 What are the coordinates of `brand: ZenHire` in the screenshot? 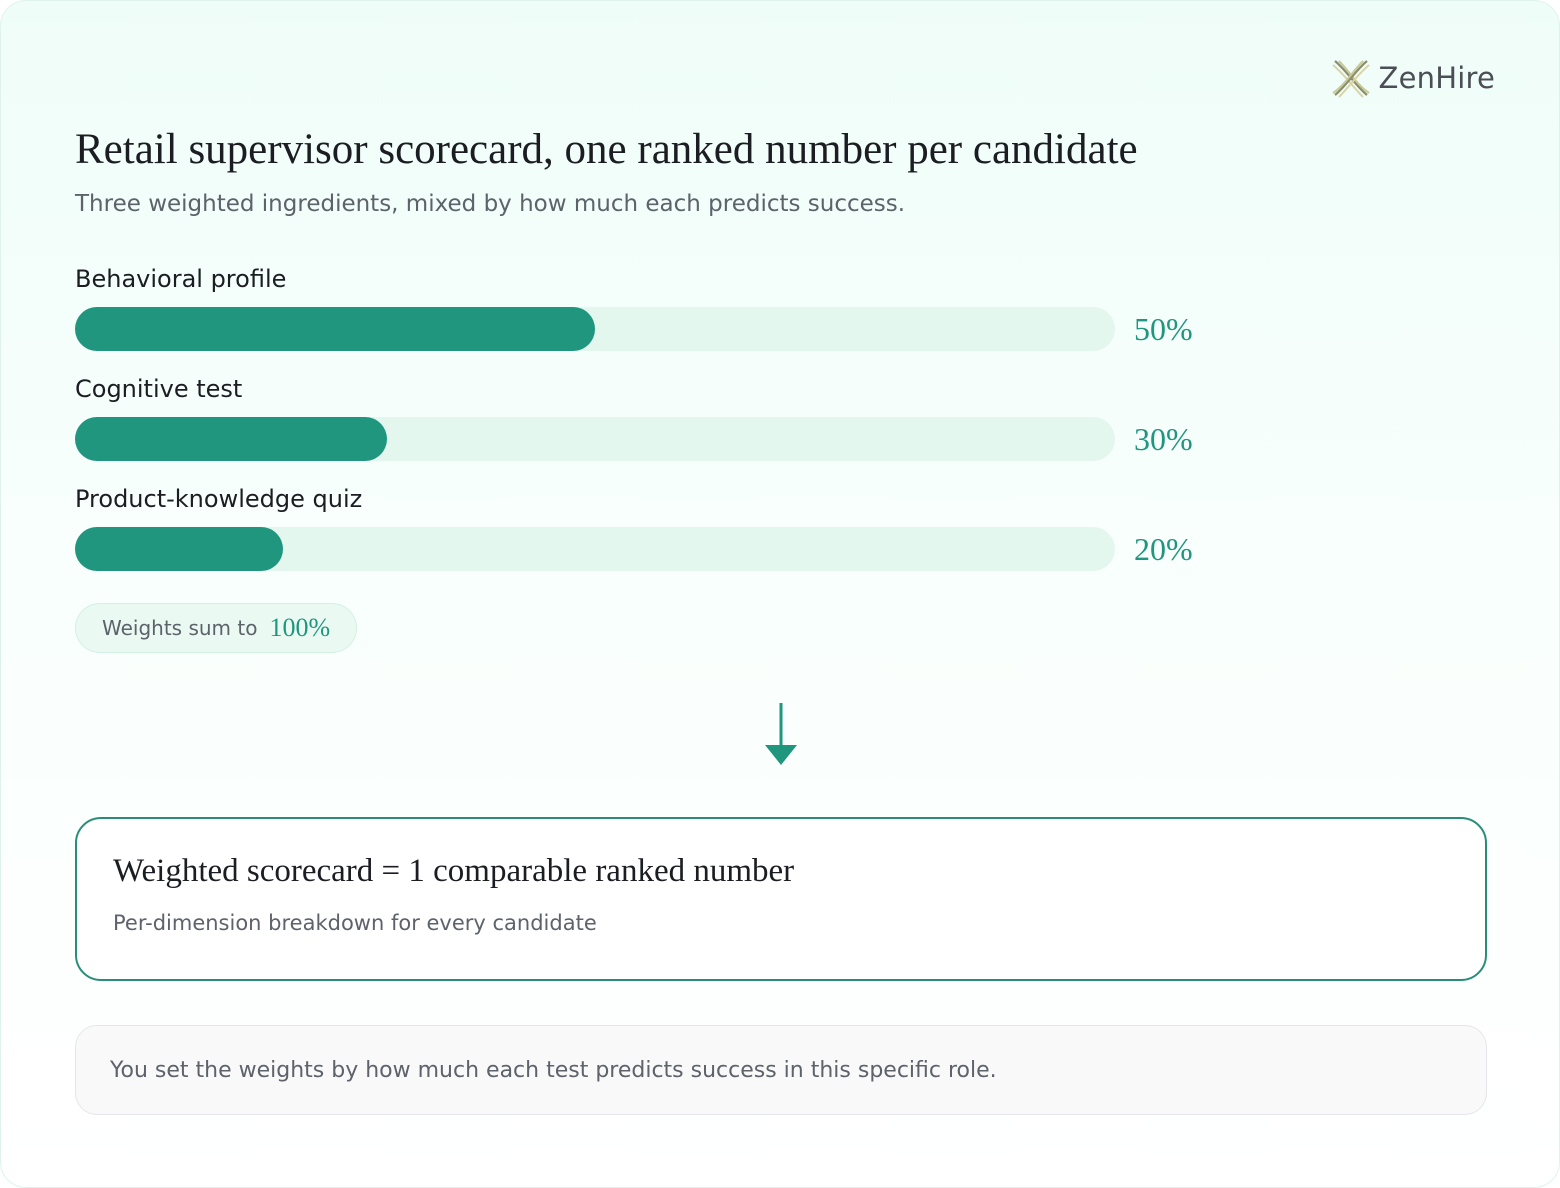 It's located at (1413, 78).